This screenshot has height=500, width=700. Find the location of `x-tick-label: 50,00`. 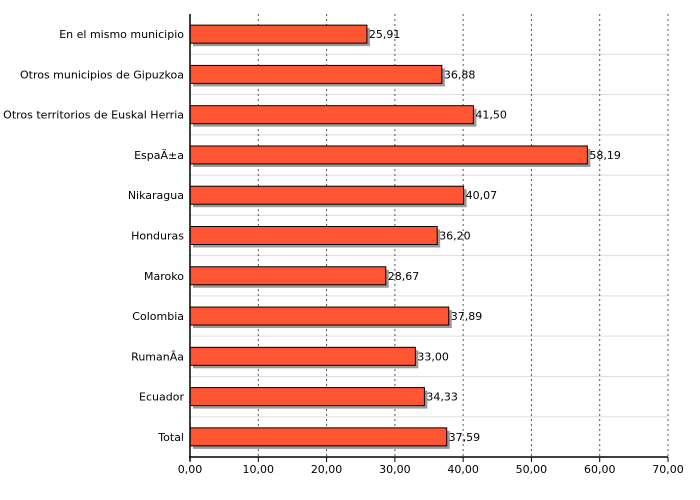

x-tick-label: 50,00 is located at coordinates (532, 469).